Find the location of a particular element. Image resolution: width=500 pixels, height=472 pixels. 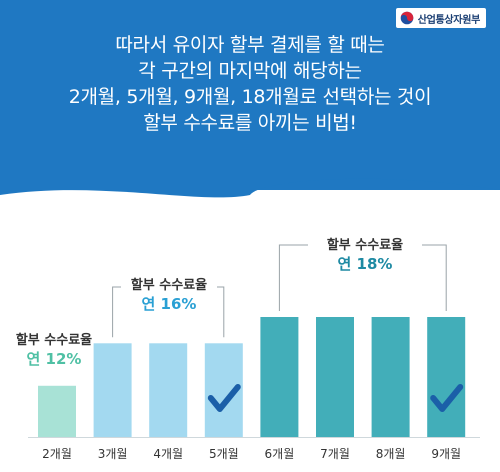

group-bracket-18-left is located at coordinates (293, 277).